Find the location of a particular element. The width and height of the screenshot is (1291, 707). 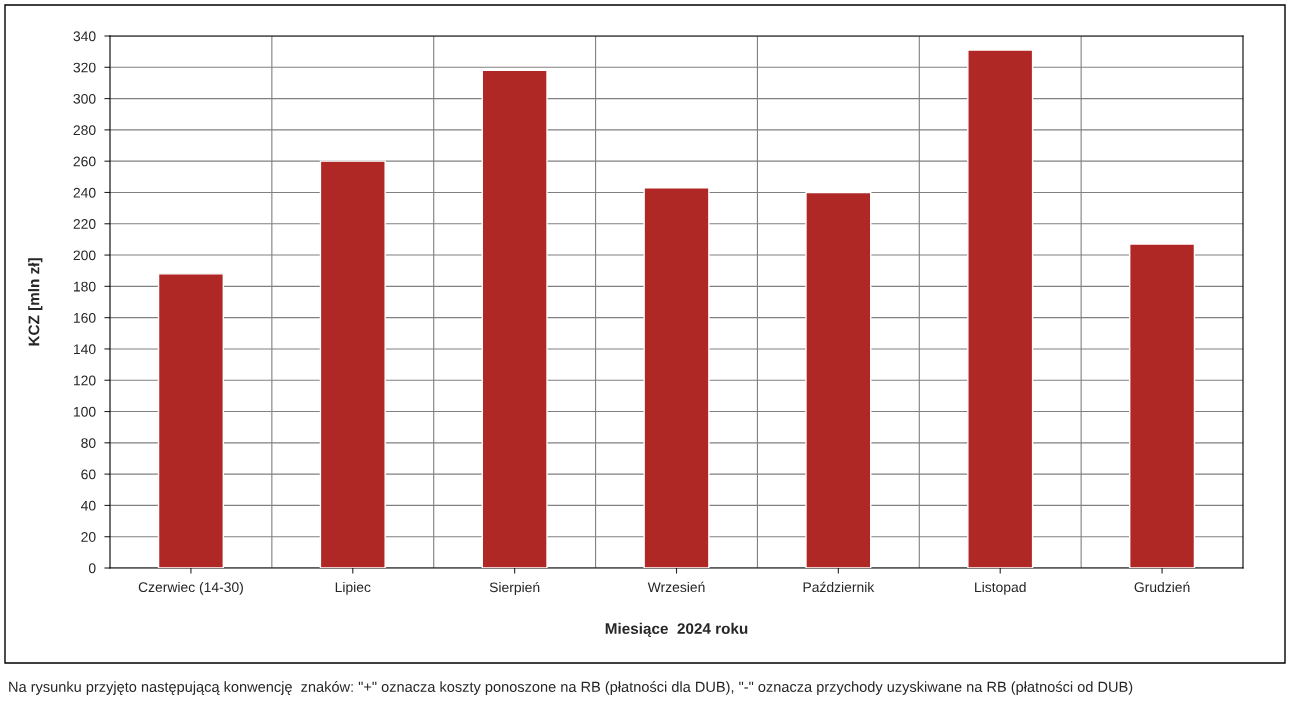

y-tick-label: 160 is located at coordinates (85, 317).